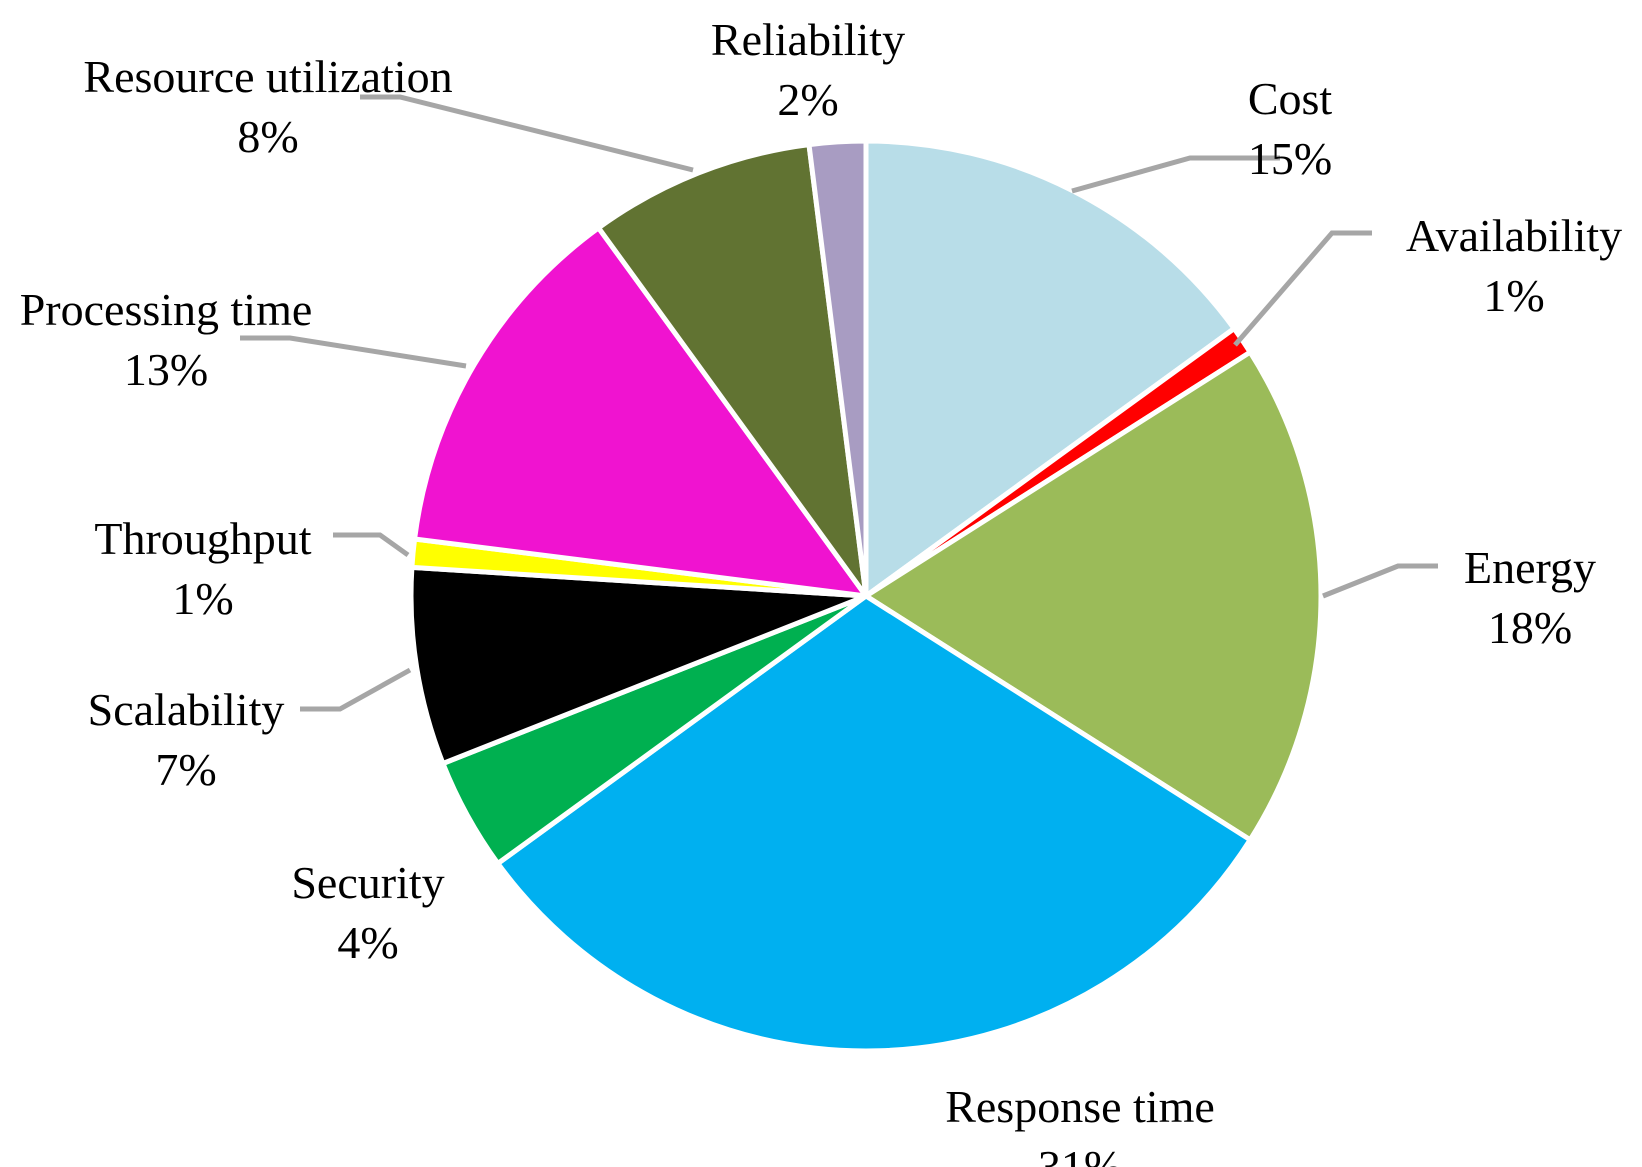 The image size is (1642, 1167). Describe the element at coordinates (166, 369) in the screenshot. I see `slice-percent: 13%` at that location.